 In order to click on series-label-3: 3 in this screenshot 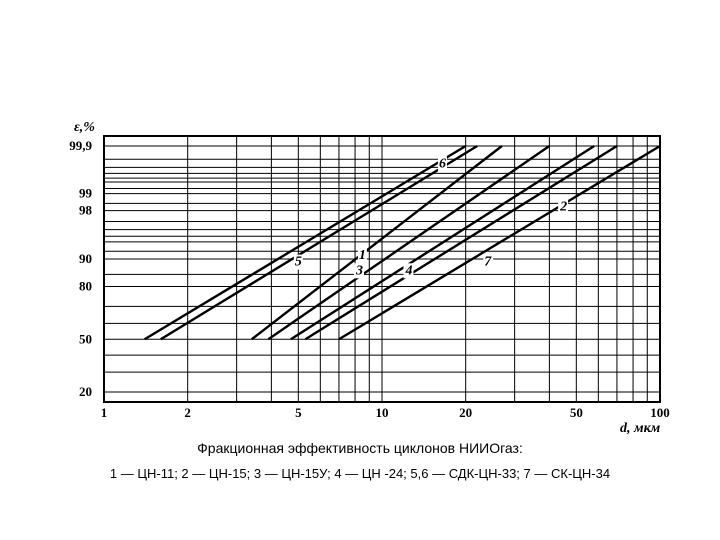, I will do `click(359, 270)`.